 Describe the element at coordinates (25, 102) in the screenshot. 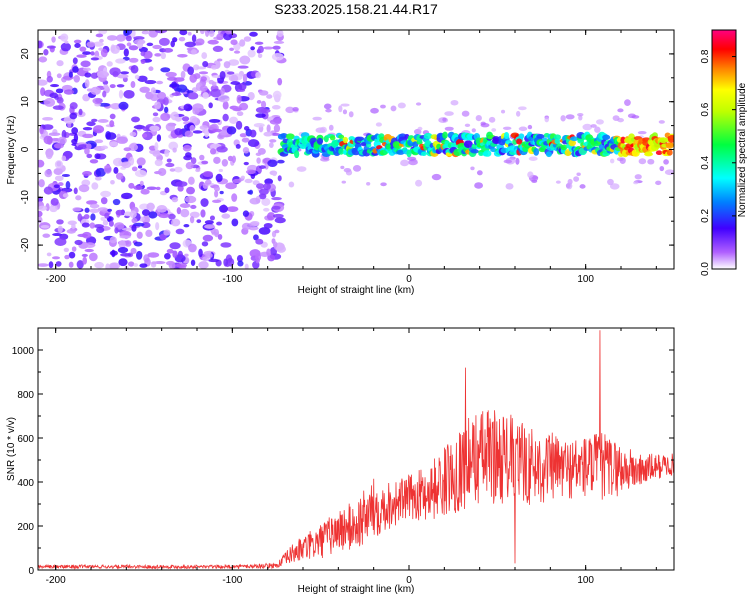

I see `y-tick-label: 10` at that location.